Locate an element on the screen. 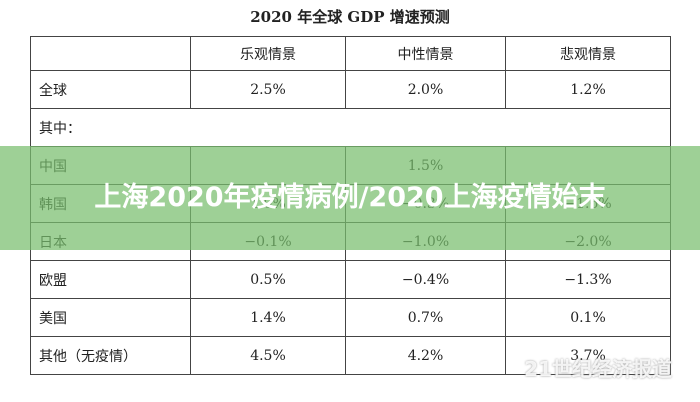  table-cell: 2.0% is located at coordinates (425, 89).